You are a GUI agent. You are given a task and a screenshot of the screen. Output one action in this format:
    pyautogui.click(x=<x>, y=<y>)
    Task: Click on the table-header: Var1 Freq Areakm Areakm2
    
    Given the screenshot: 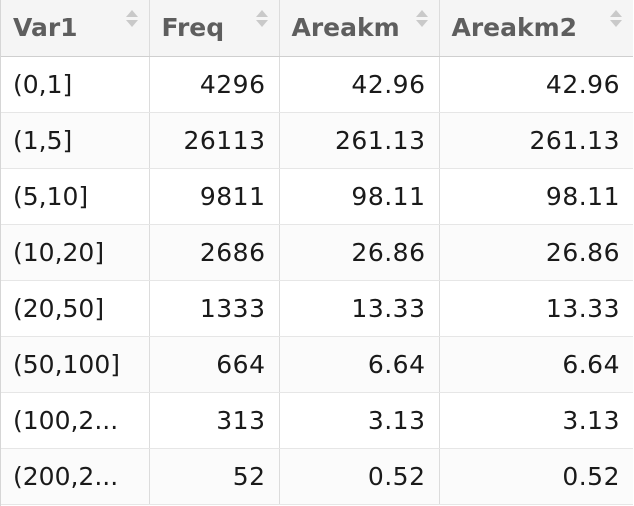 What is the action you would take?
    pyautogui.click(x=317, y=28)
    